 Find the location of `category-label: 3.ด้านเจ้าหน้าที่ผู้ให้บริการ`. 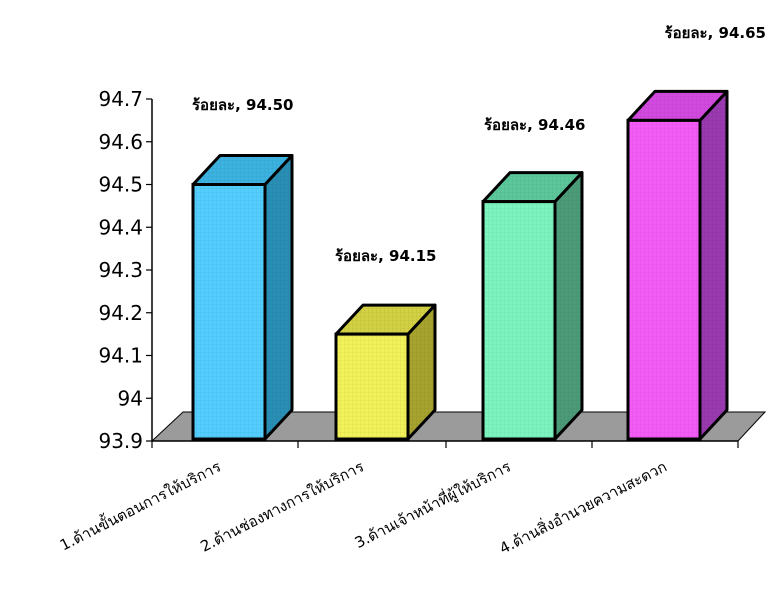

category-label: 3.ด้านเจ้าหน้าที่ผู้ให้บริการ is located at coordinates (432, 504).